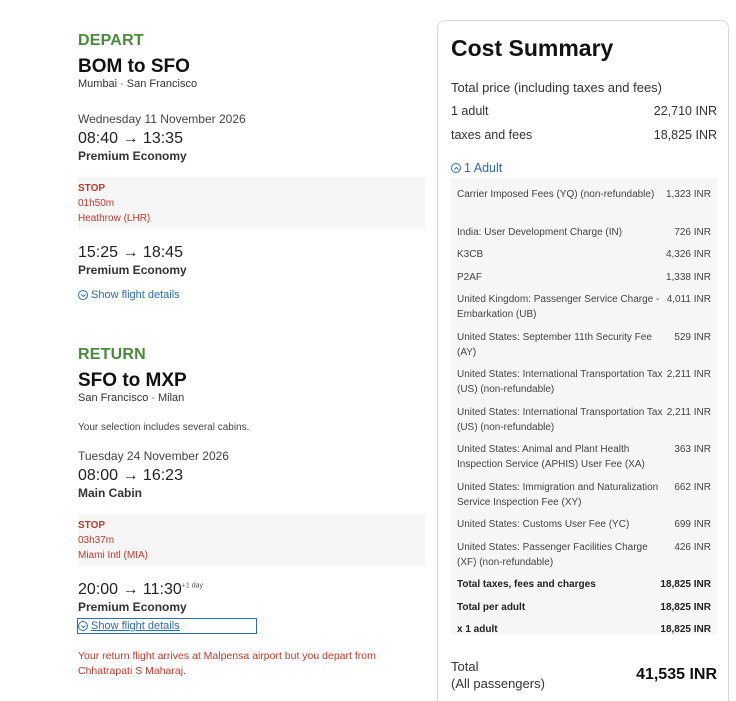  I want to click on return-route: SFO to MXP, so click(132, 380).